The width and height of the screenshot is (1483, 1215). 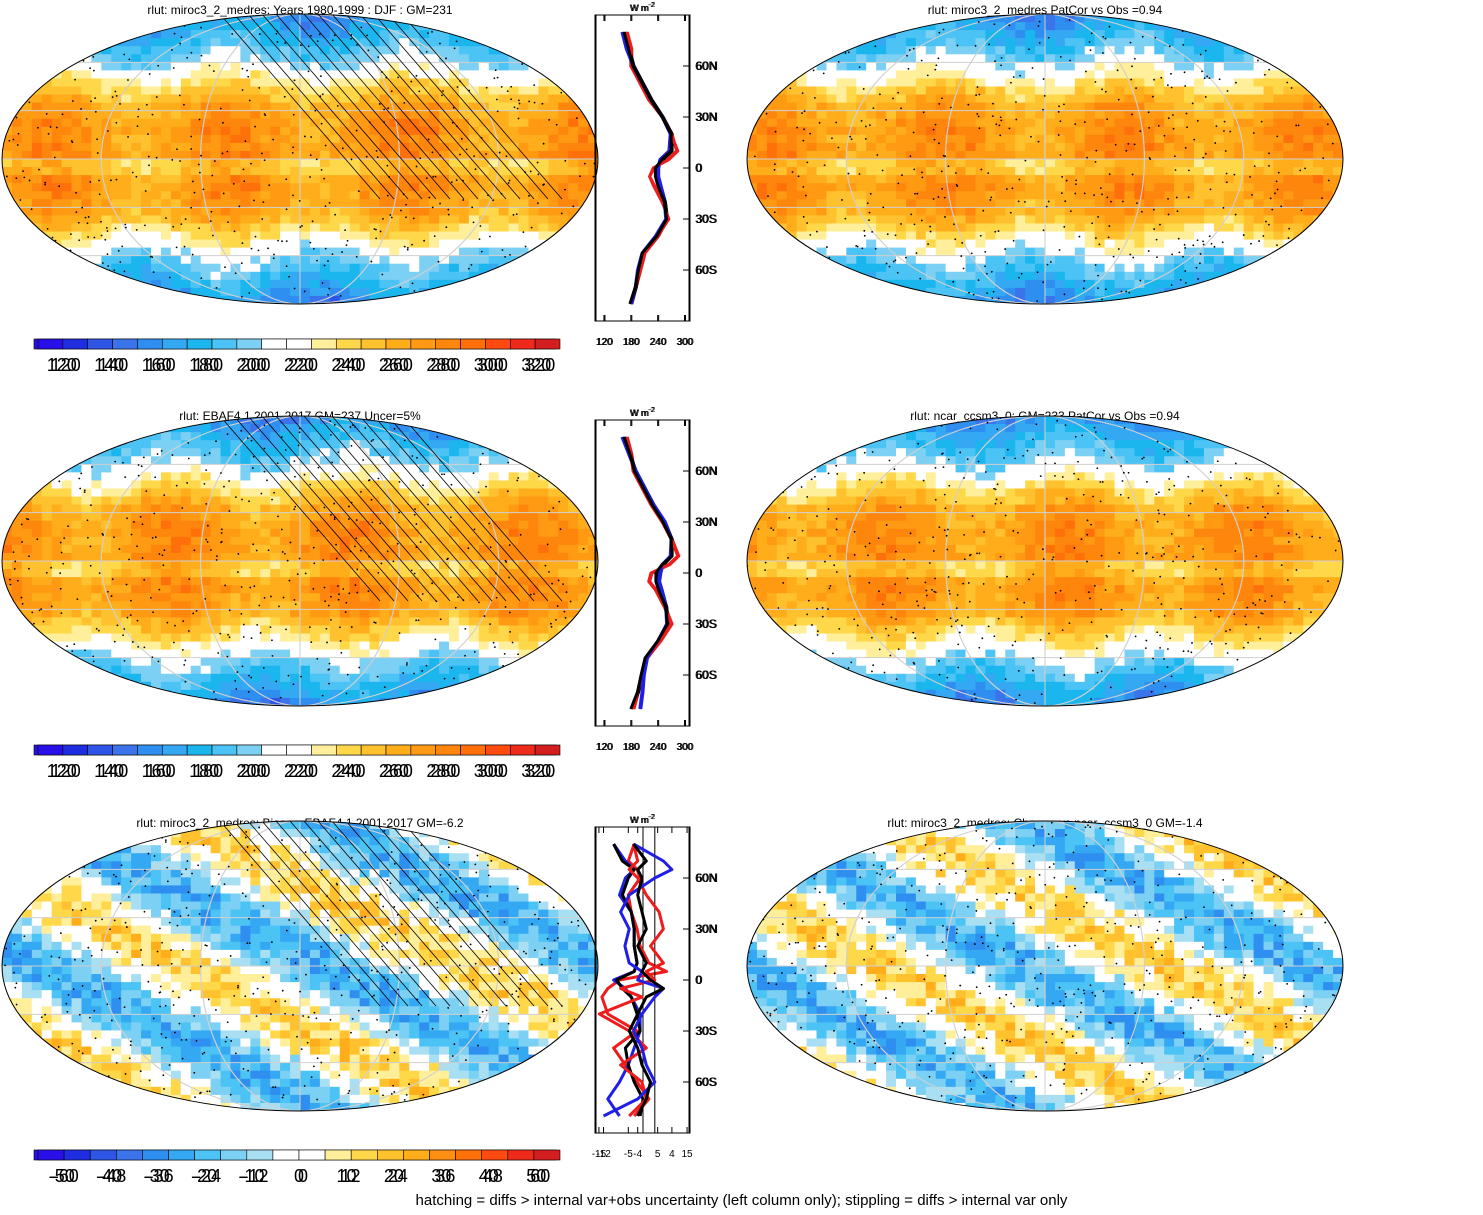 I want to click on hatch-line, so click(x=384, y=107).